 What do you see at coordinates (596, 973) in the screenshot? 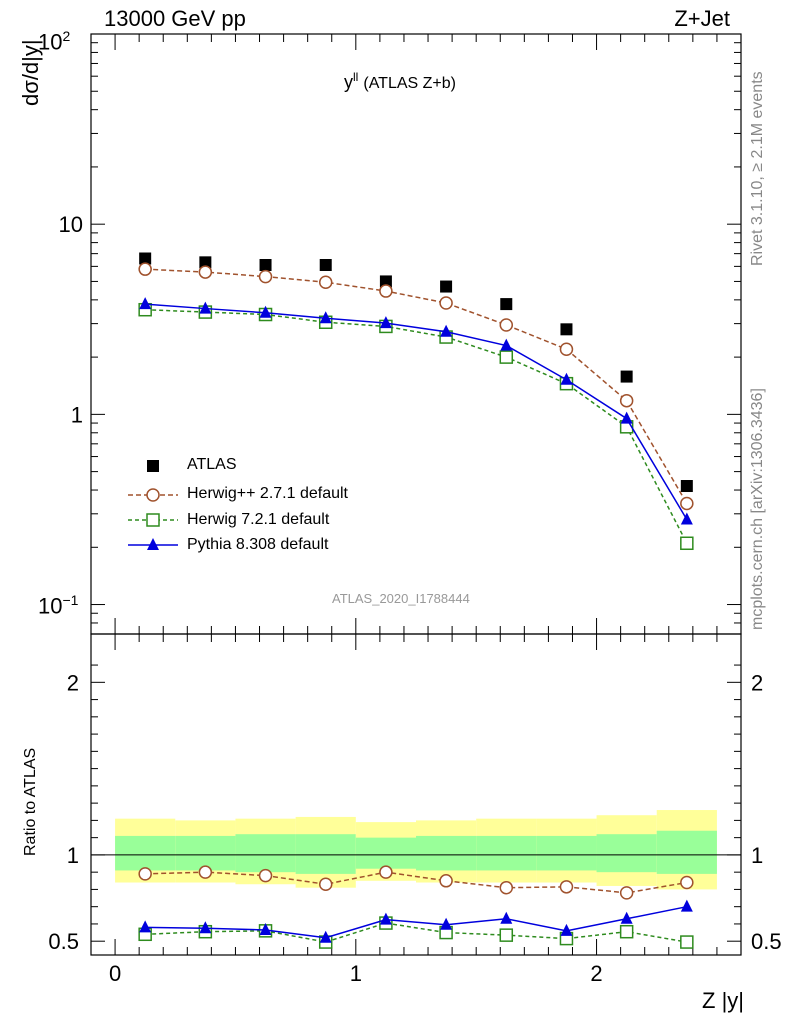
I see `xtick-label: 2` at bounding box center [596, 973].